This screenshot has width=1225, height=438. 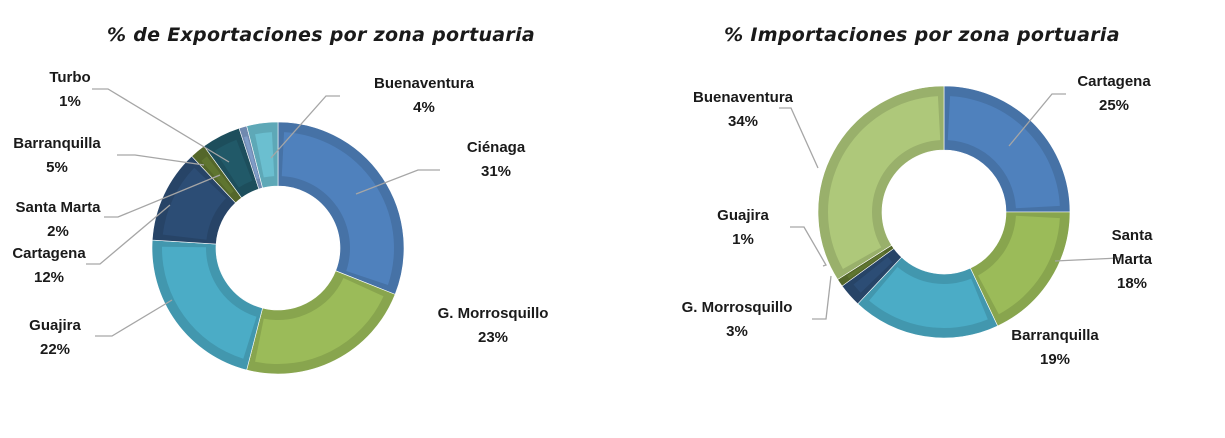 What do you see at coordinates (496, 171) in the screenshot?
I see `label-pct: 31%` at bounding box center [496, 171].